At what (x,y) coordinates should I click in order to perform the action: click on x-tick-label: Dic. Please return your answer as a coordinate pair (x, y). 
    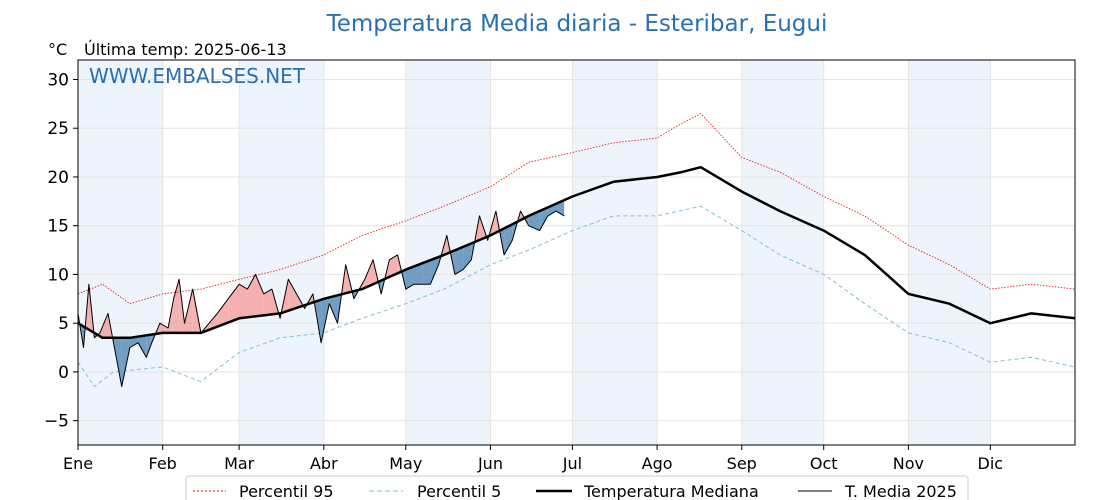
    Looking at the image, I should click on (991, 463).